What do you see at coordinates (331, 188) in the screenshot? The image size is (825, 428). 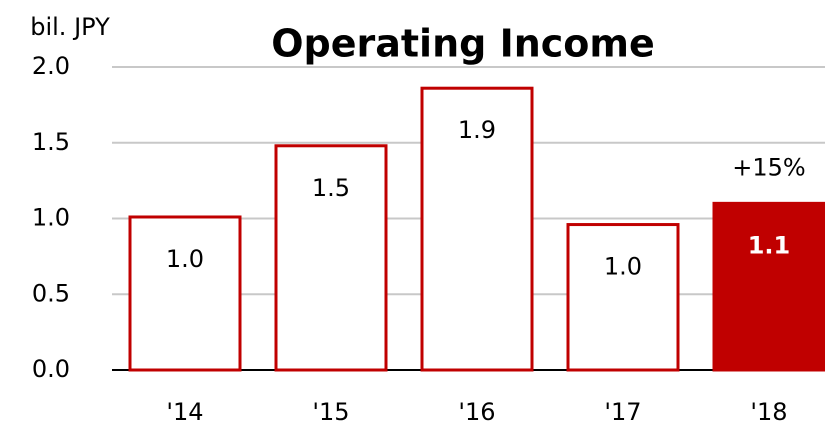 I see `value-label: 1.5` at bounding box center [331, 188].